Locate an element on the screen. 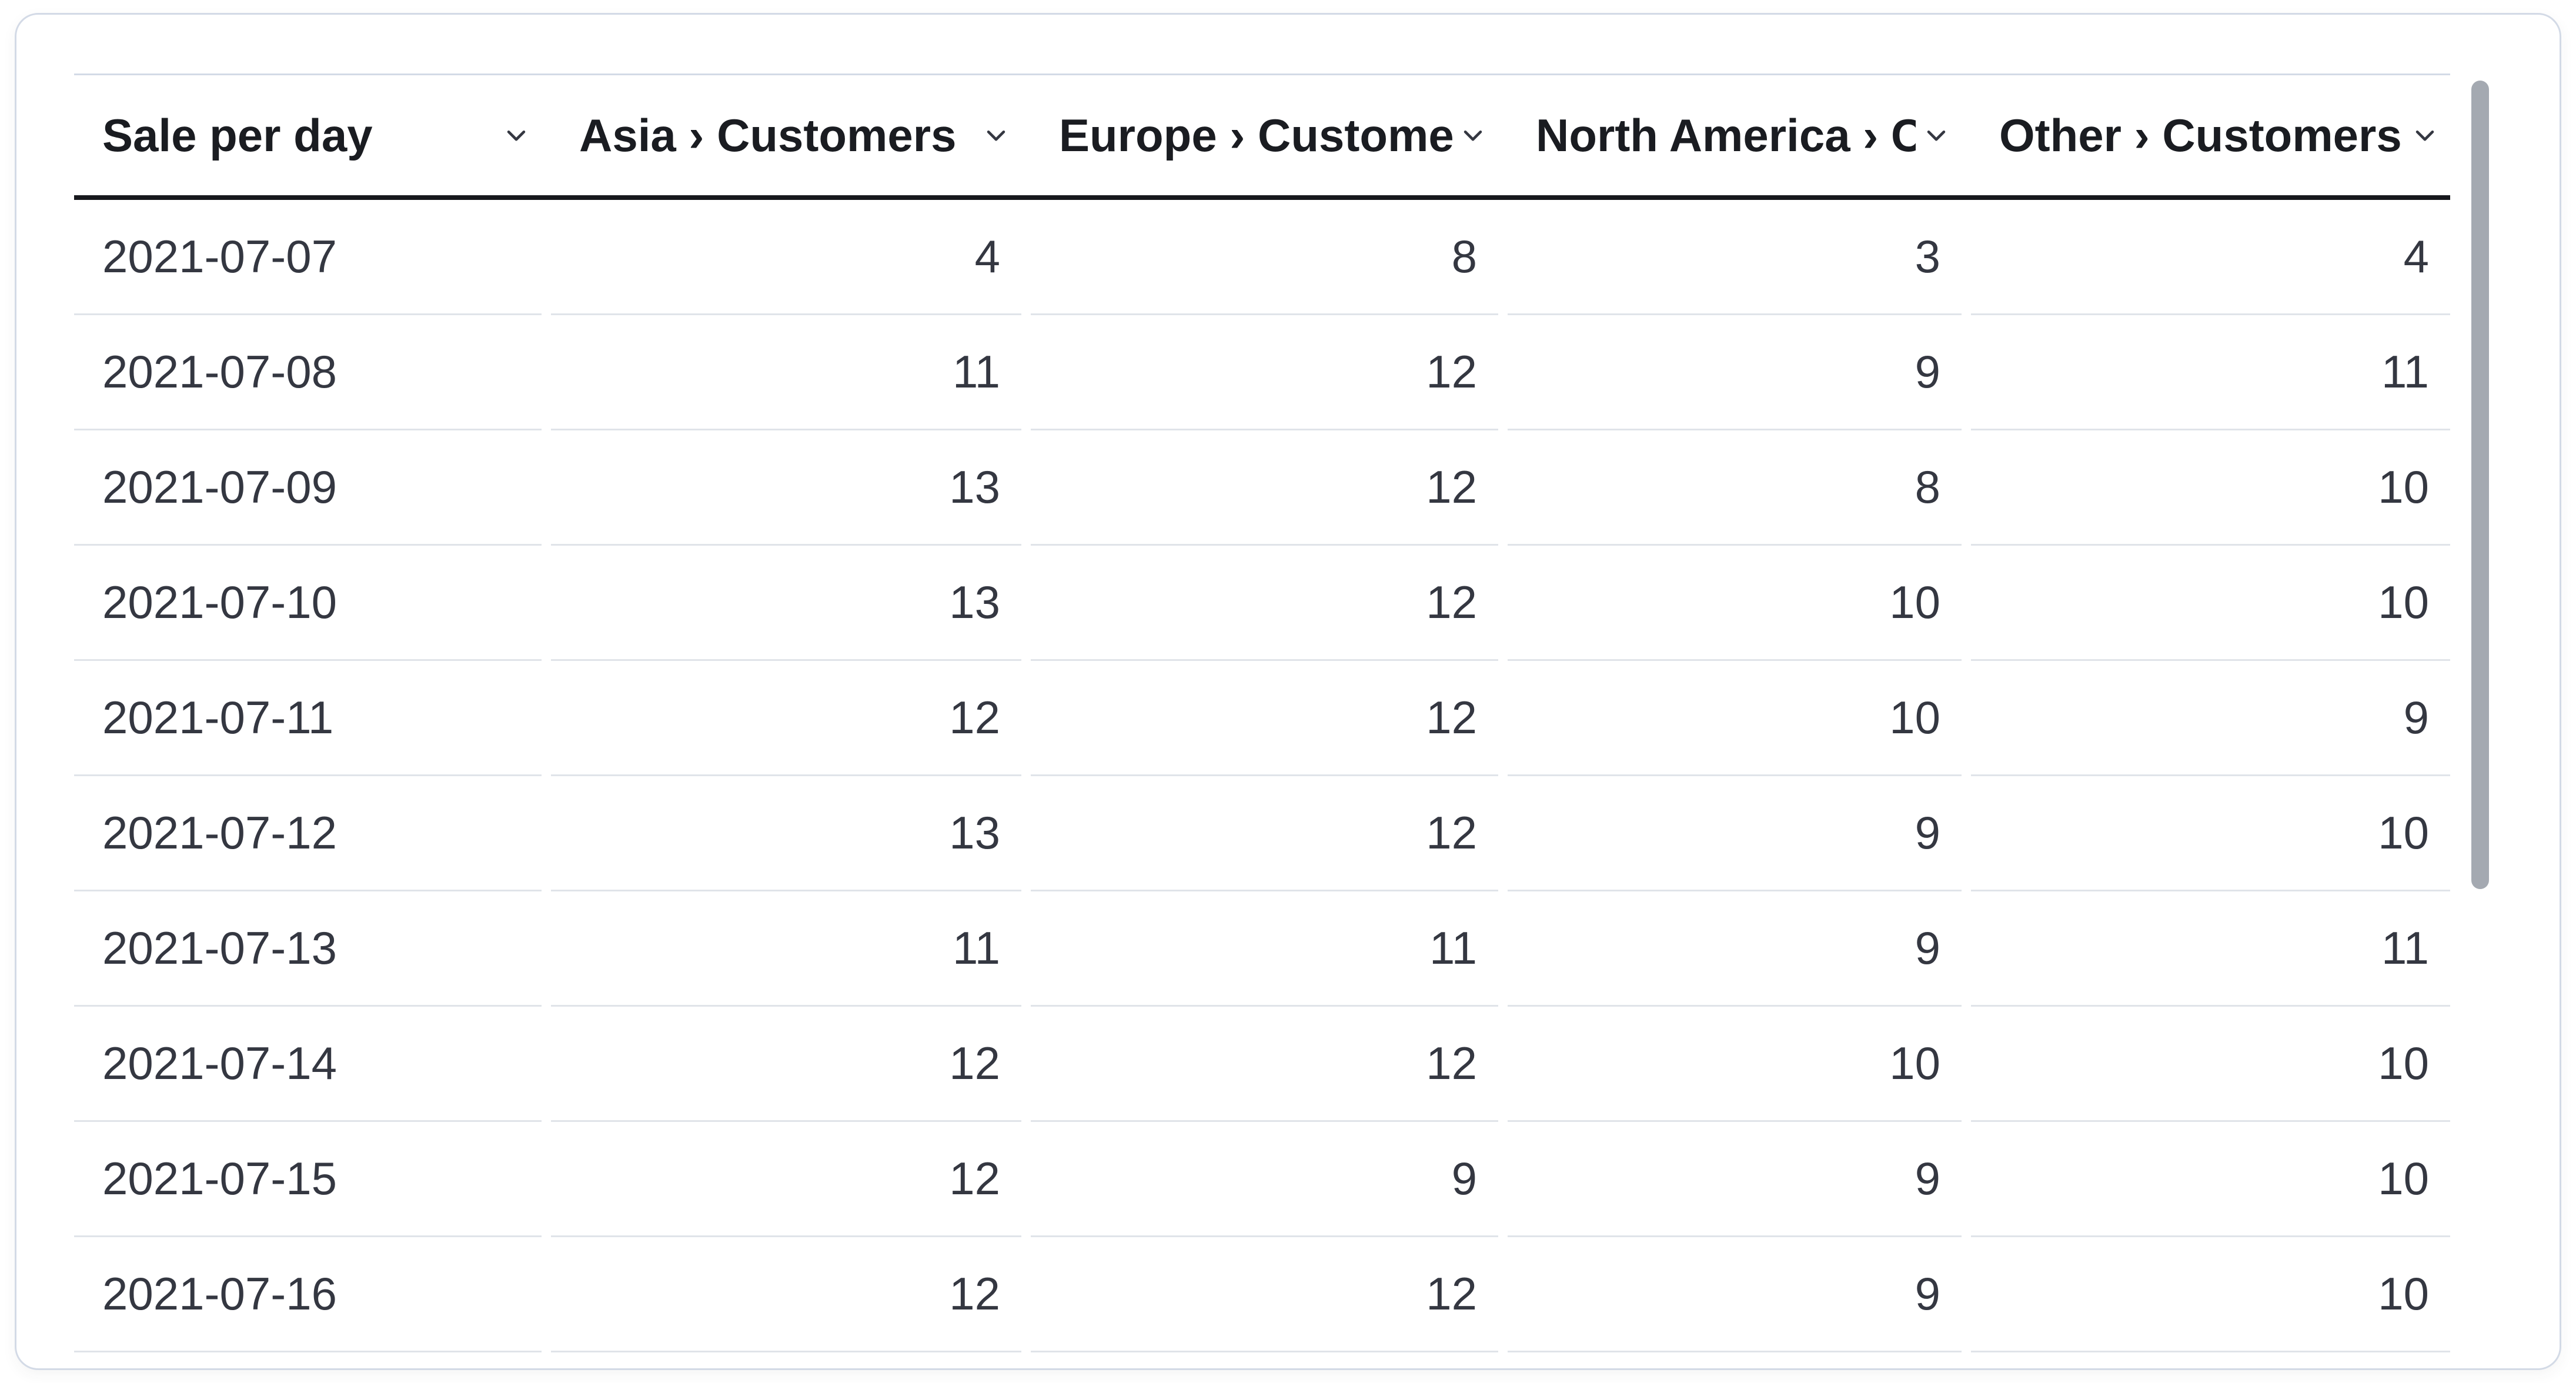 The image size is (2576, 1383). table-row: 2021-07-13 11 11 9 11 is located at coordinates (1262, 949).